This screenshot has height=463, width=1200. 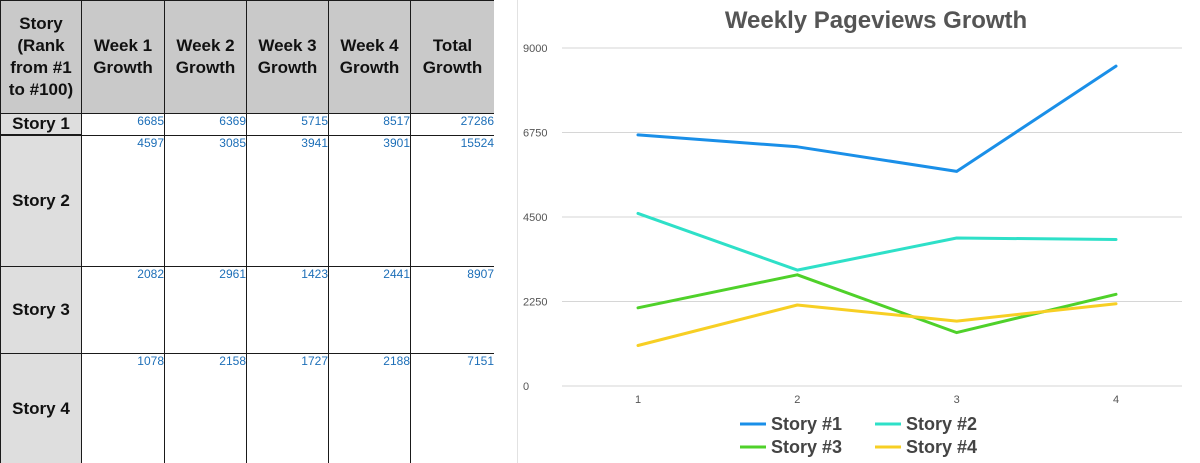 What do you see at coordinates (123, 200) in the screenshot?
I see `table-cell: 4597` at bounding box center [123, 200].